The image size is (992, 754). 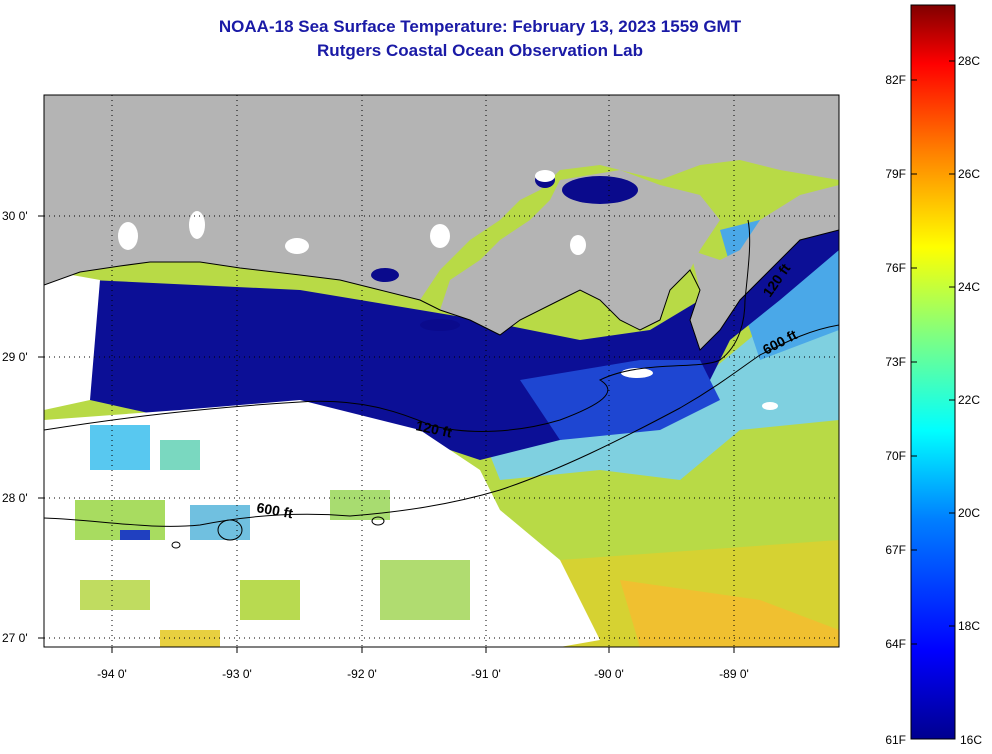 What do you see at coordinates (895, 362) in the screenshot?
I see `colorbar-label-f: 73F` at bounding box center [895, 362].